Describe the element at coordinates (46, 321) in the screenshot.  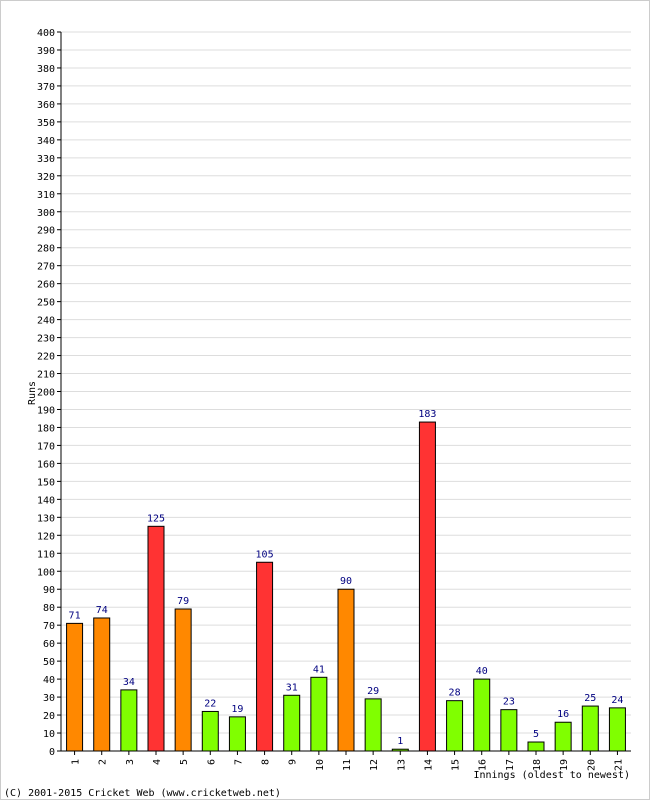
I see `y-tick-label: 240` at that location.